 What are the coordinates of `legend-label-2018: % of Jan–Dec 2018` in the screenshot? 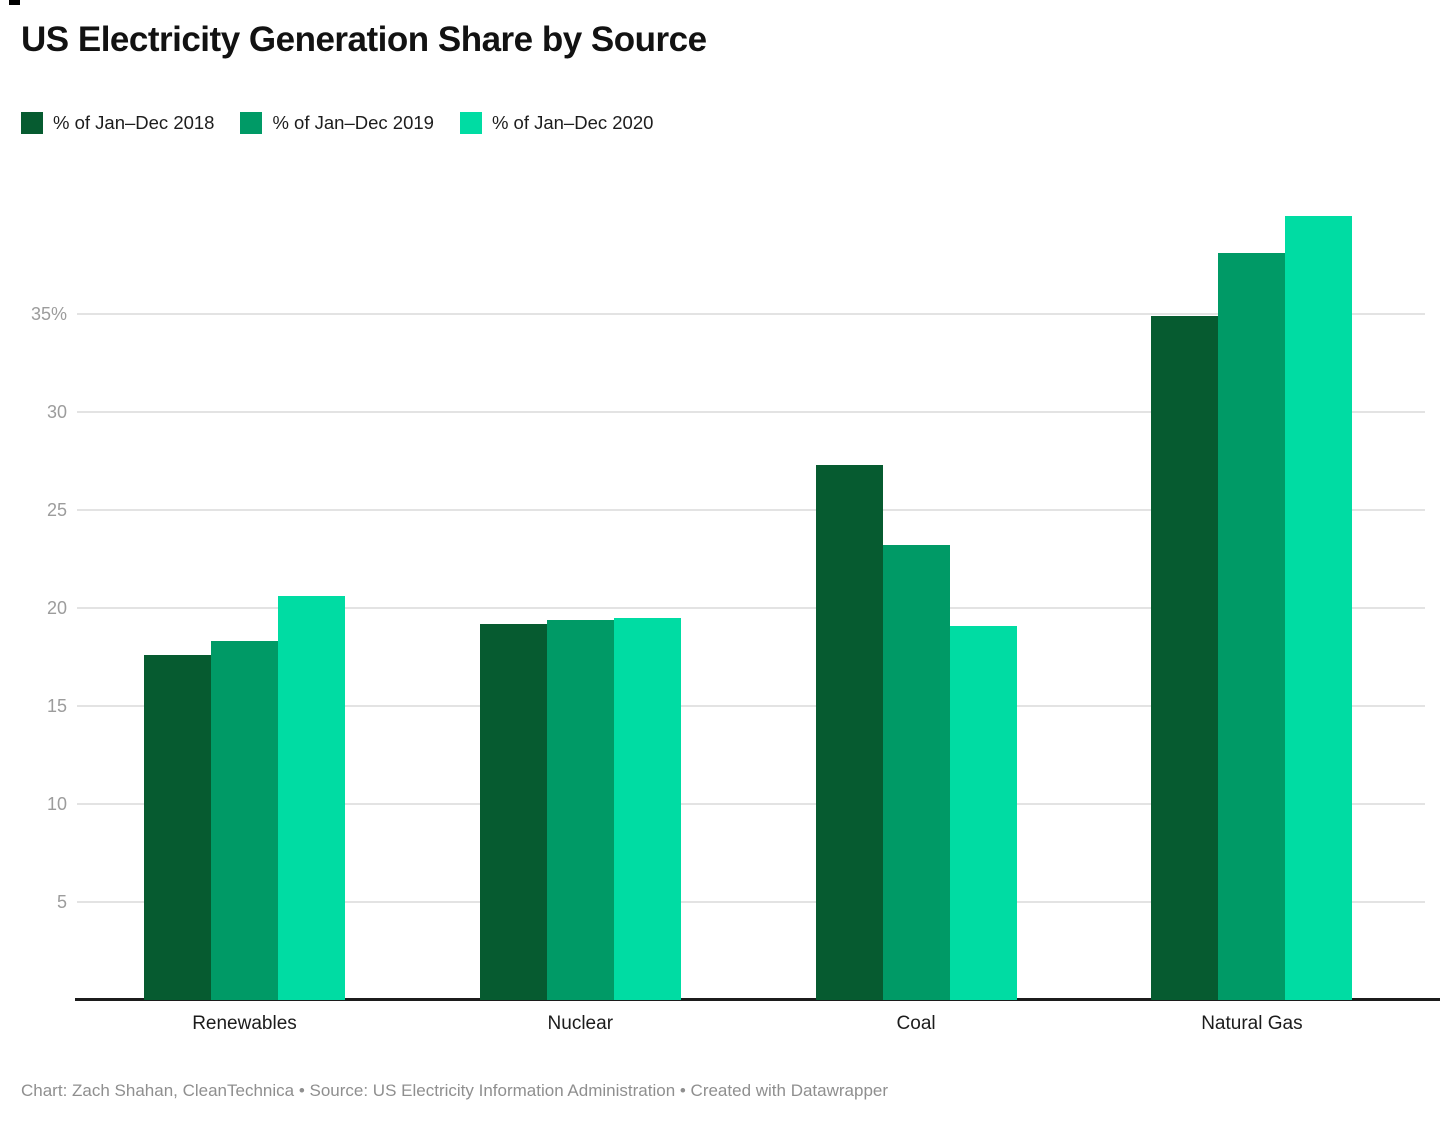 It's located at (134, 122).